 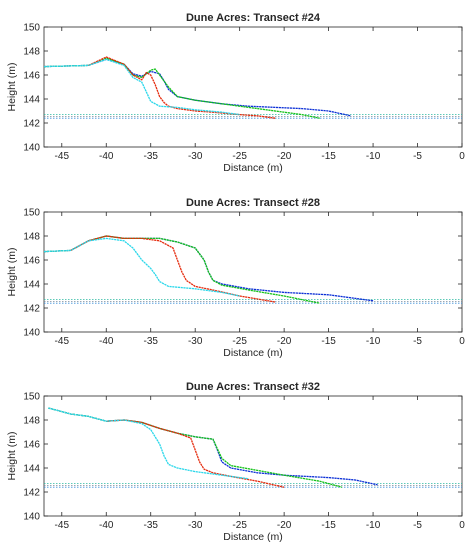 I want to click on chart-title: Dune Acres: Transect #28, so click(x=253, y=203).